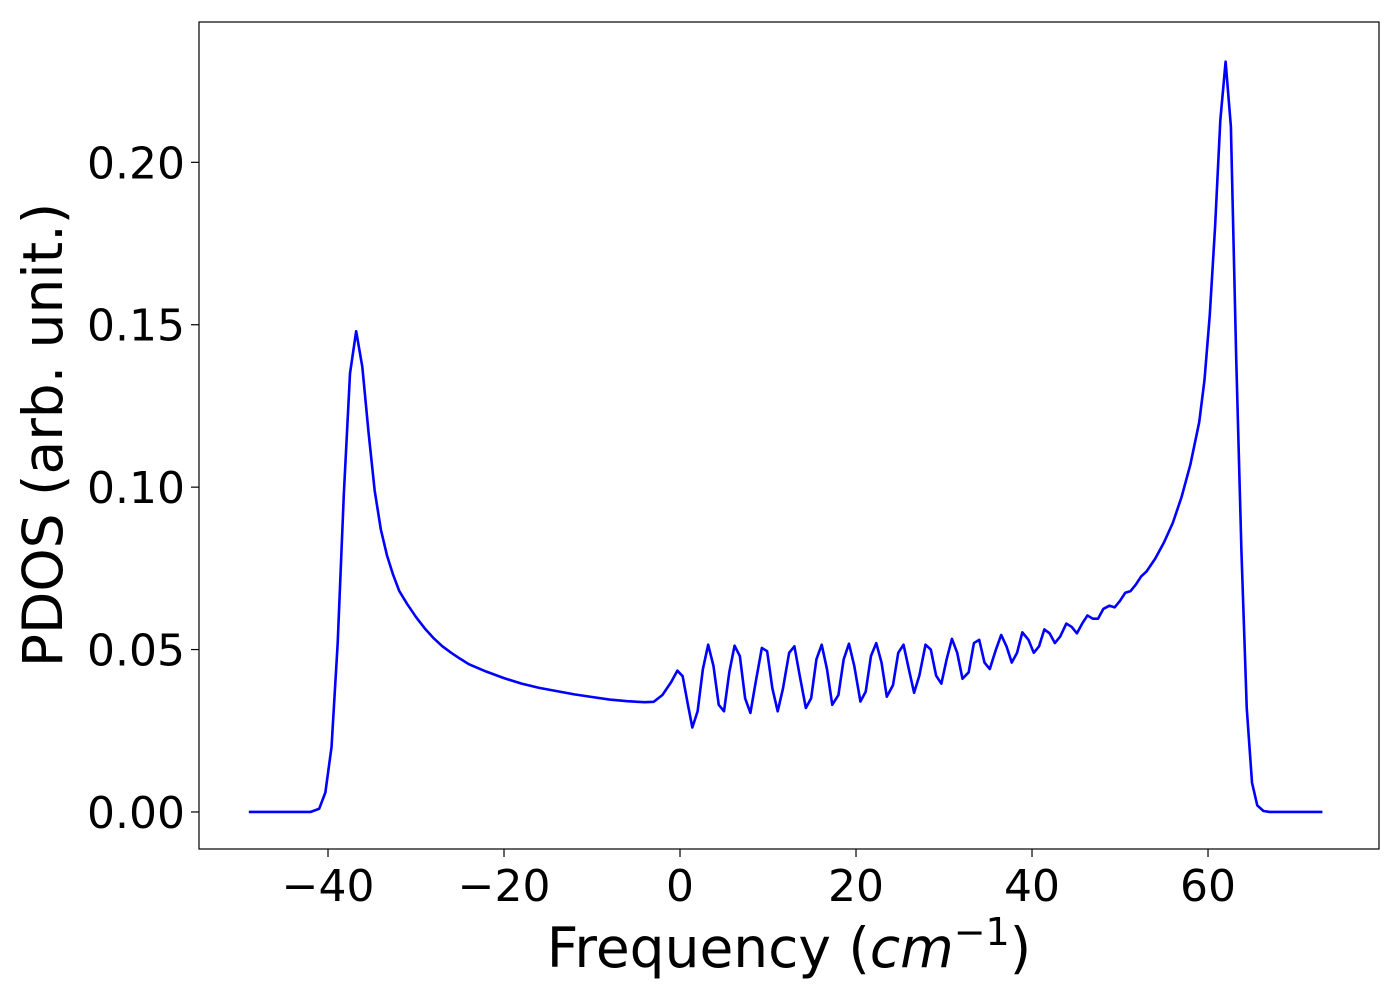 The width and height of the screenshot is (1400, 1000). Describe the element at coordinates (136, 326) in the screenshot. I see `y-tick-label: 0.15` at that location.